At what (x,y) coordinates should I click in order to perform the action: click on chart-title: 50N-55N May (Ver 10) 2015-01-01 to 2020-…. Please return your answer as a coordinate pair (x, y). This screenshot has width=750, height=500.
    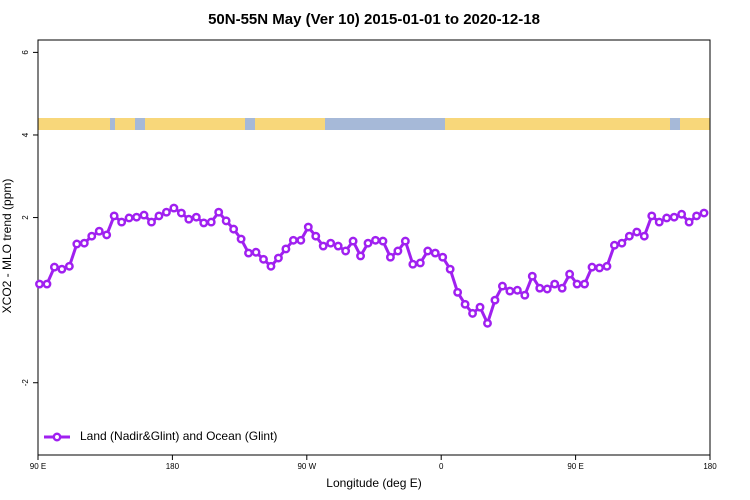
    Looking at the image, I should click on (374, 19).